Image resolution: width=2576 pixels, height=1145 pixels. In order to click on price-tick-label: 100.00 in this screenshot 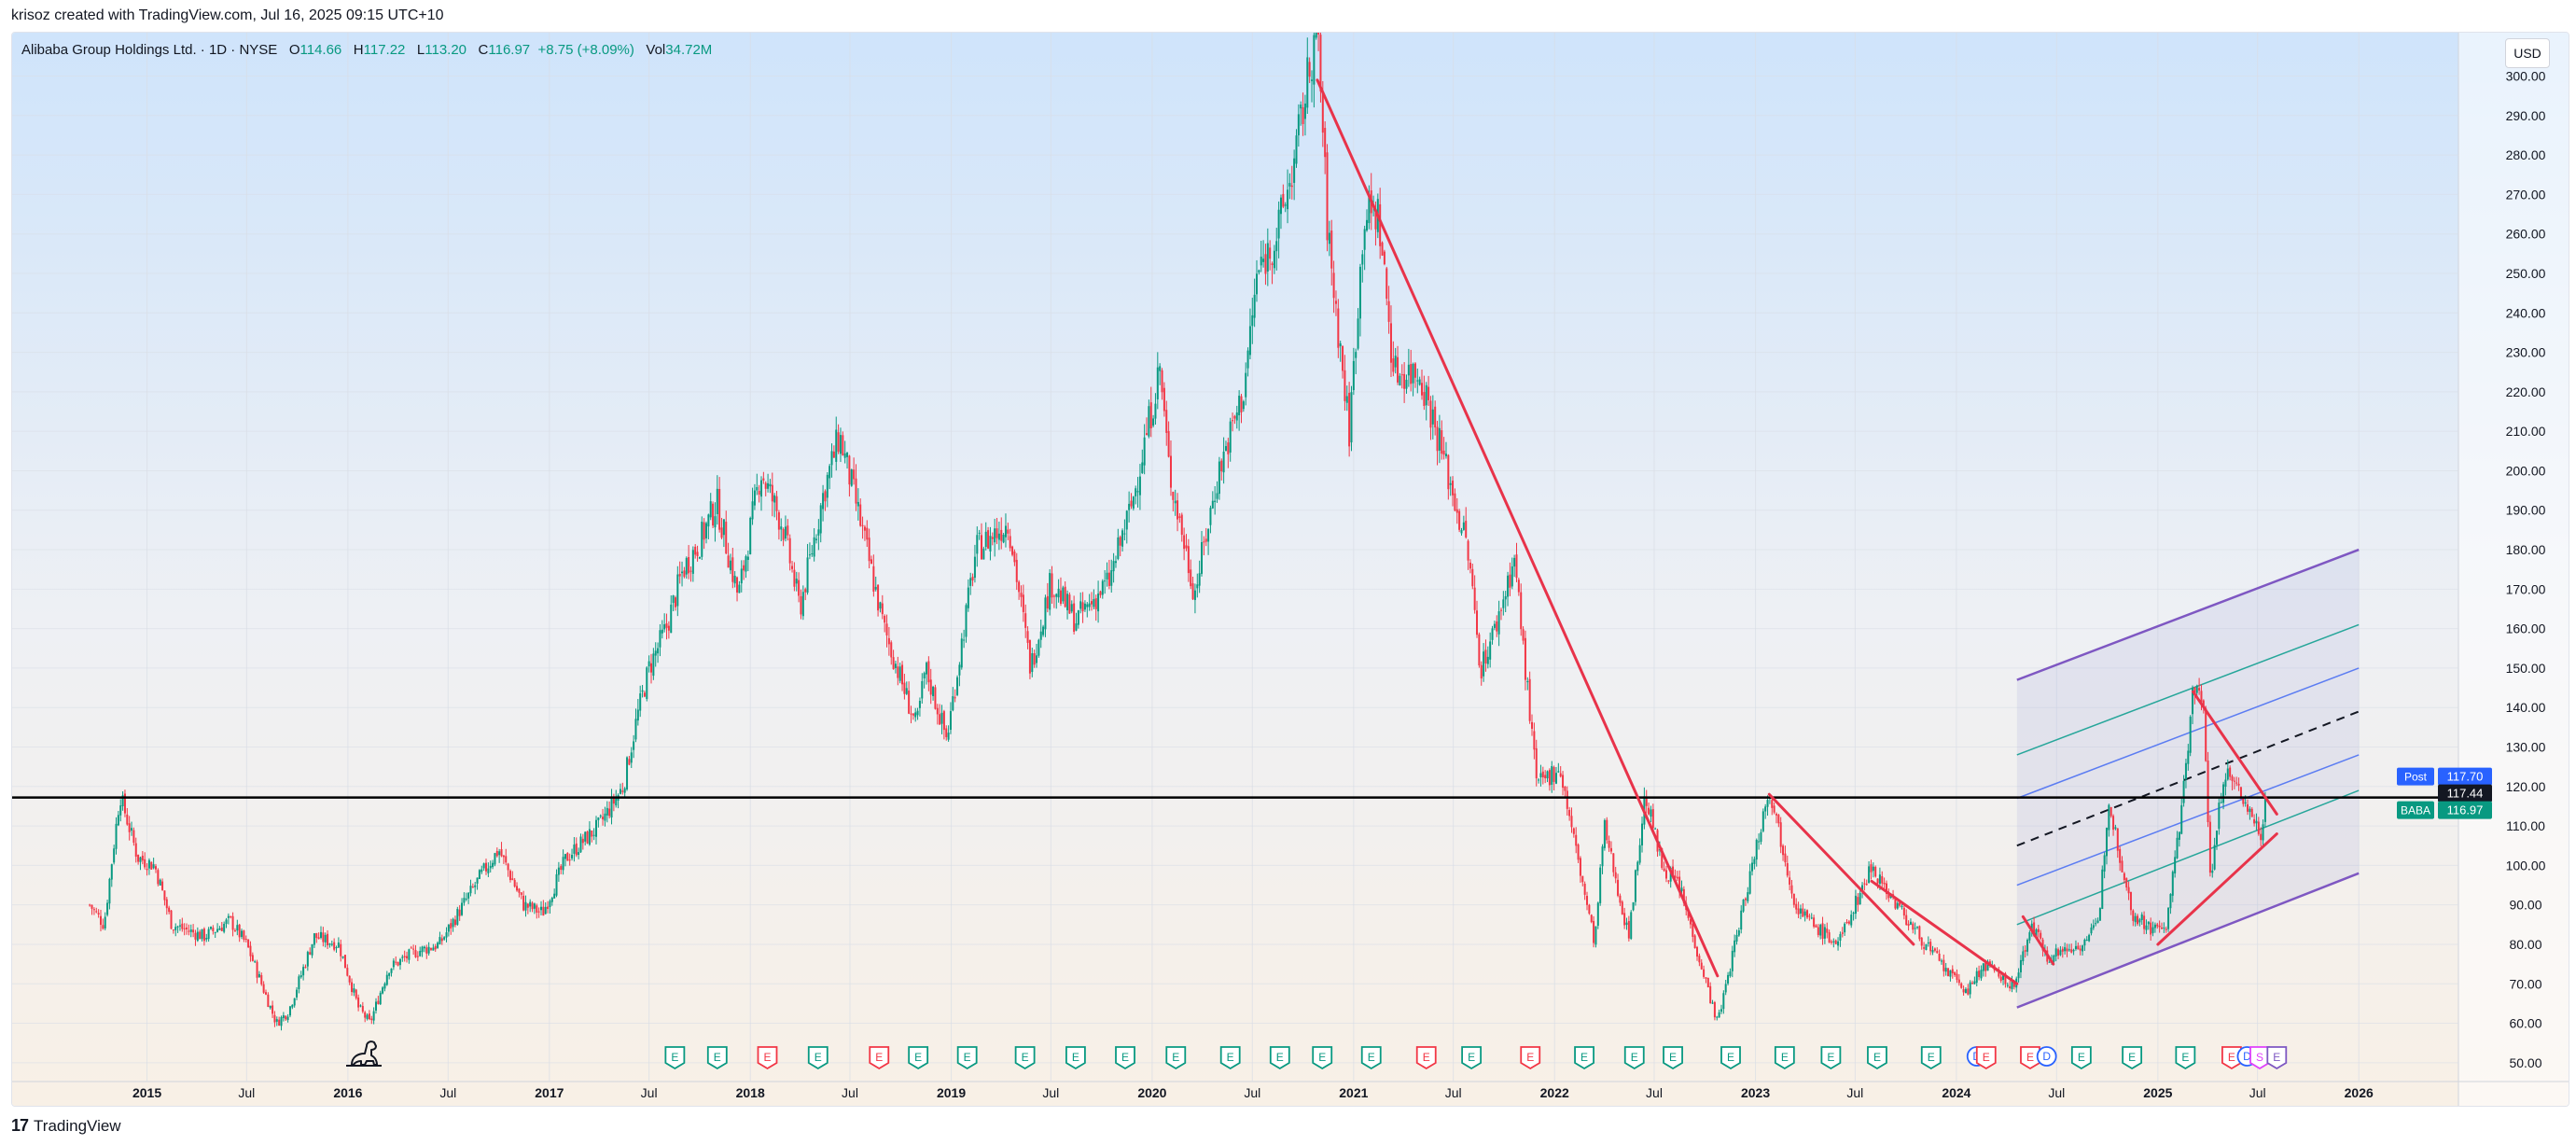, I will do `click(2526, 866)`.